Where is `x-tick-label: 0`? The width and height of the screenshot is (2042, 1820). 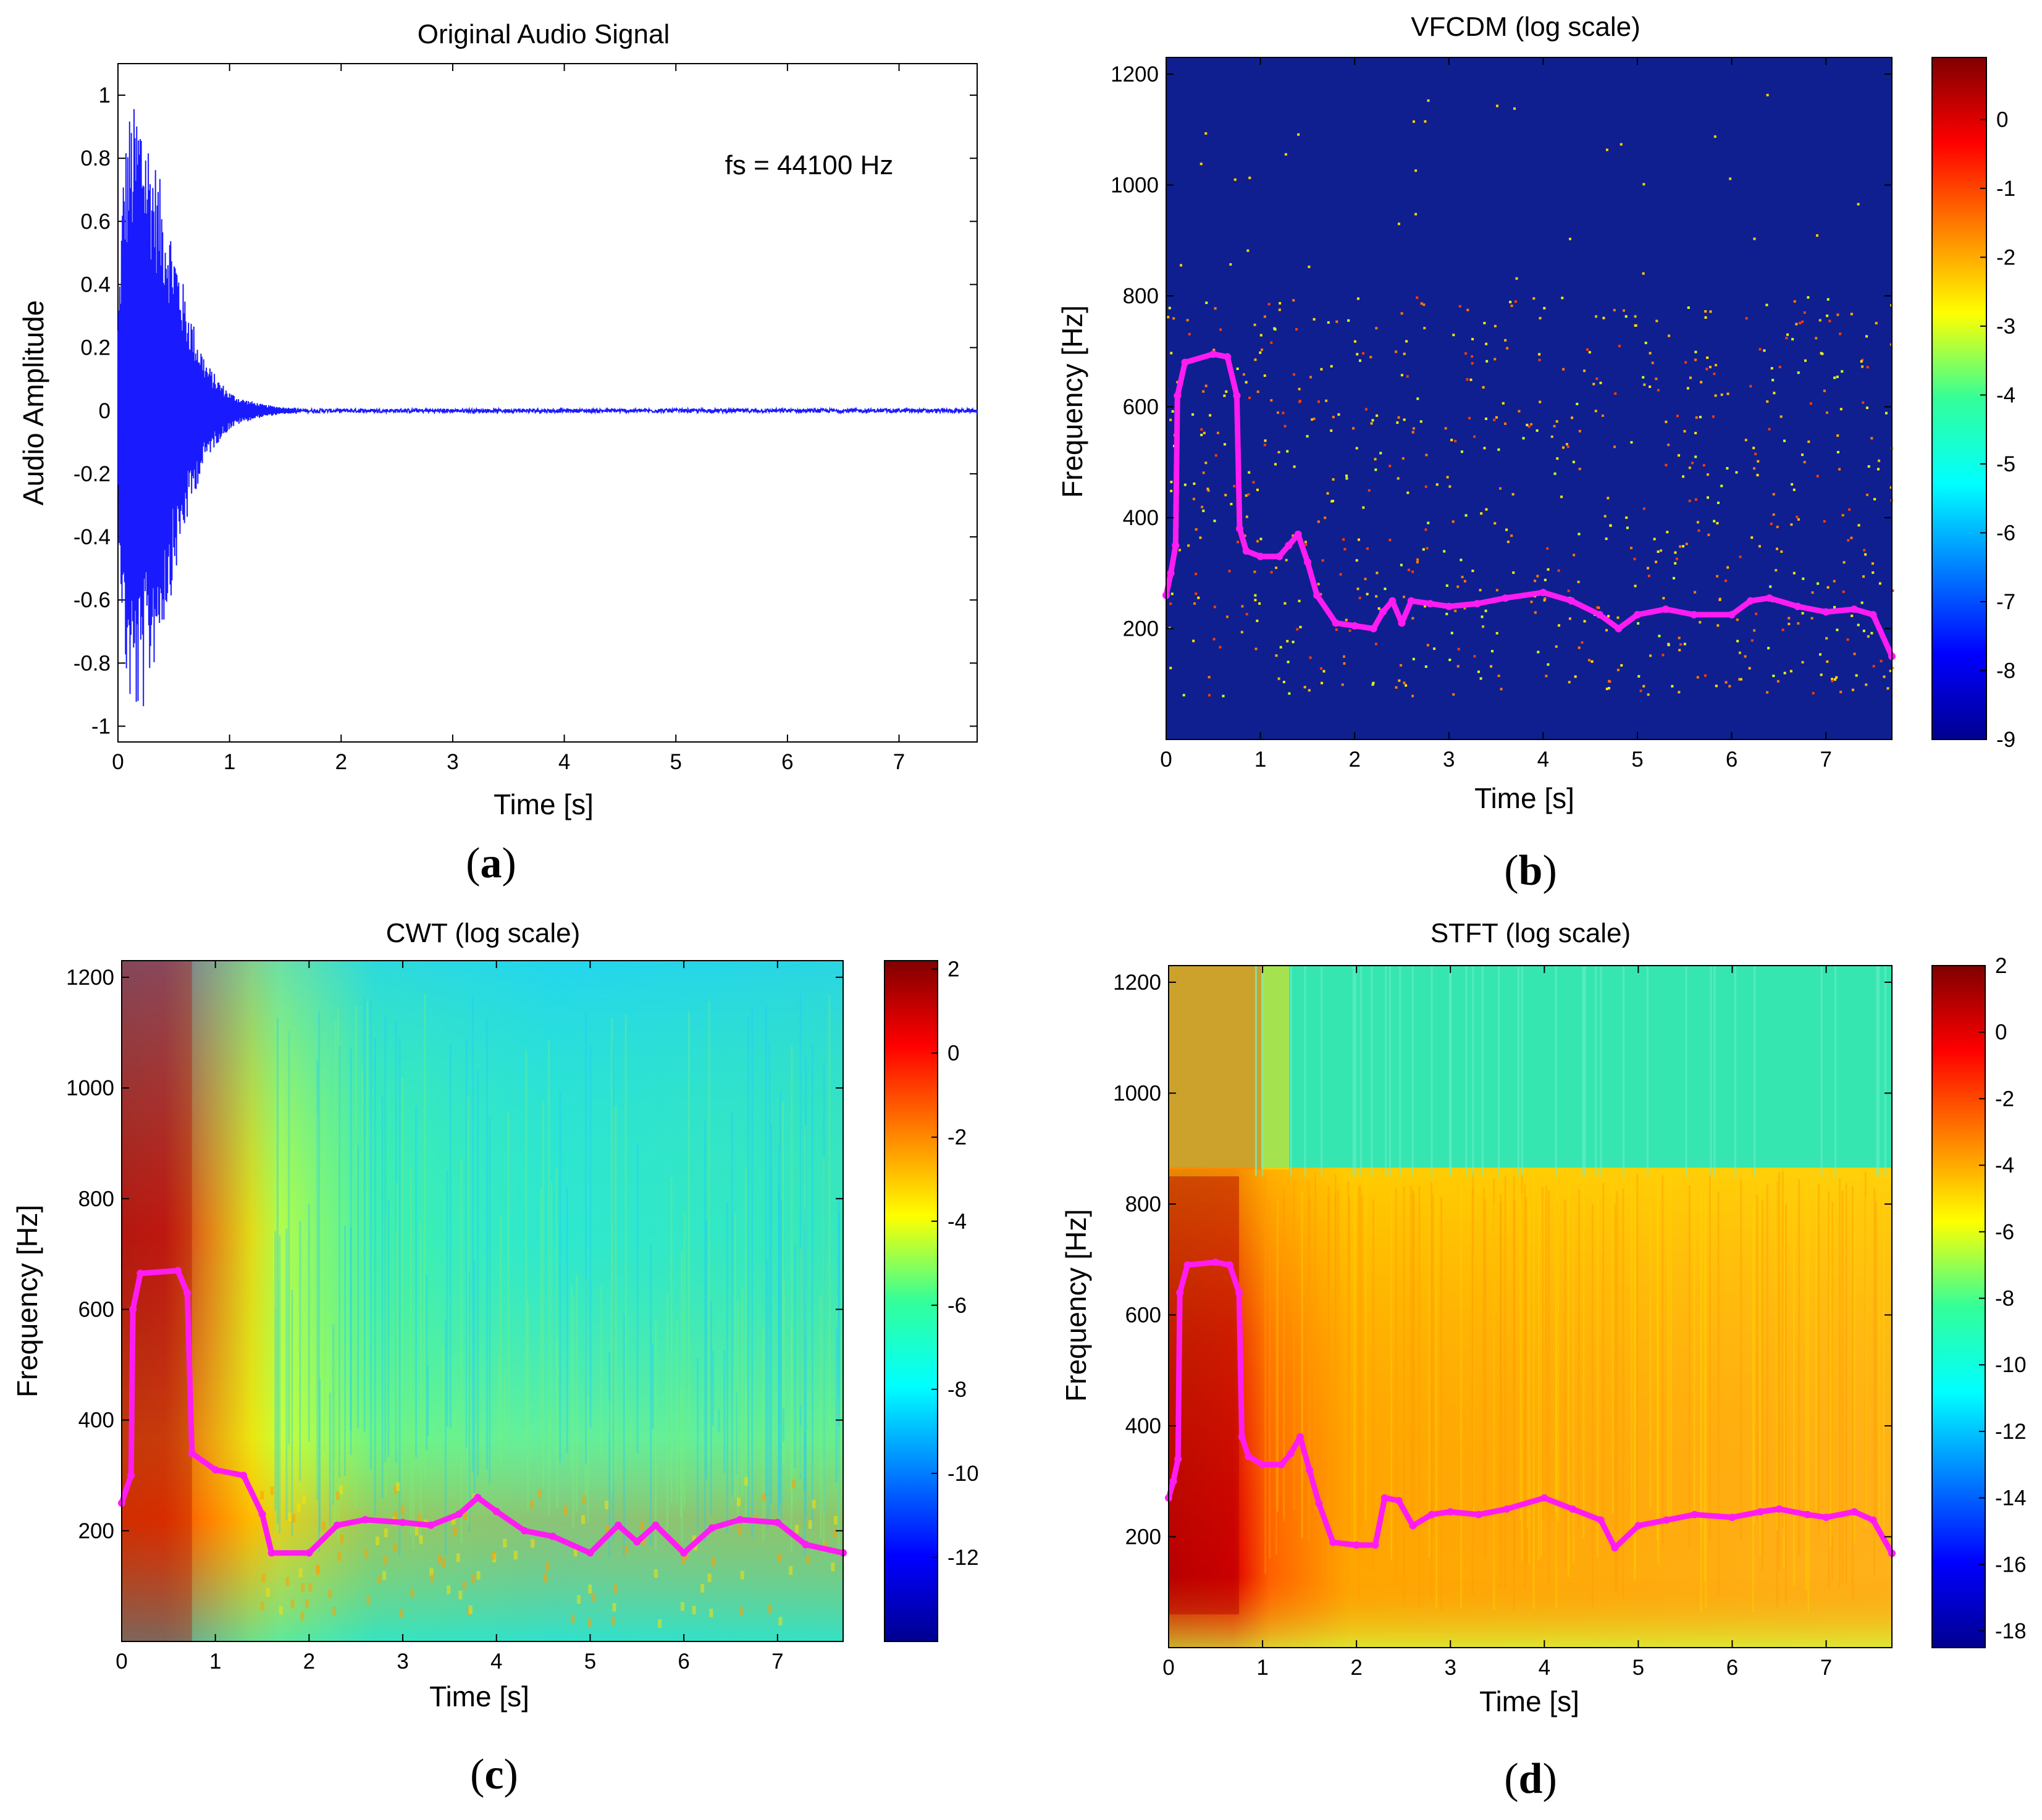 x-tick-label: 0 is located at coordinates (1168, 1668).